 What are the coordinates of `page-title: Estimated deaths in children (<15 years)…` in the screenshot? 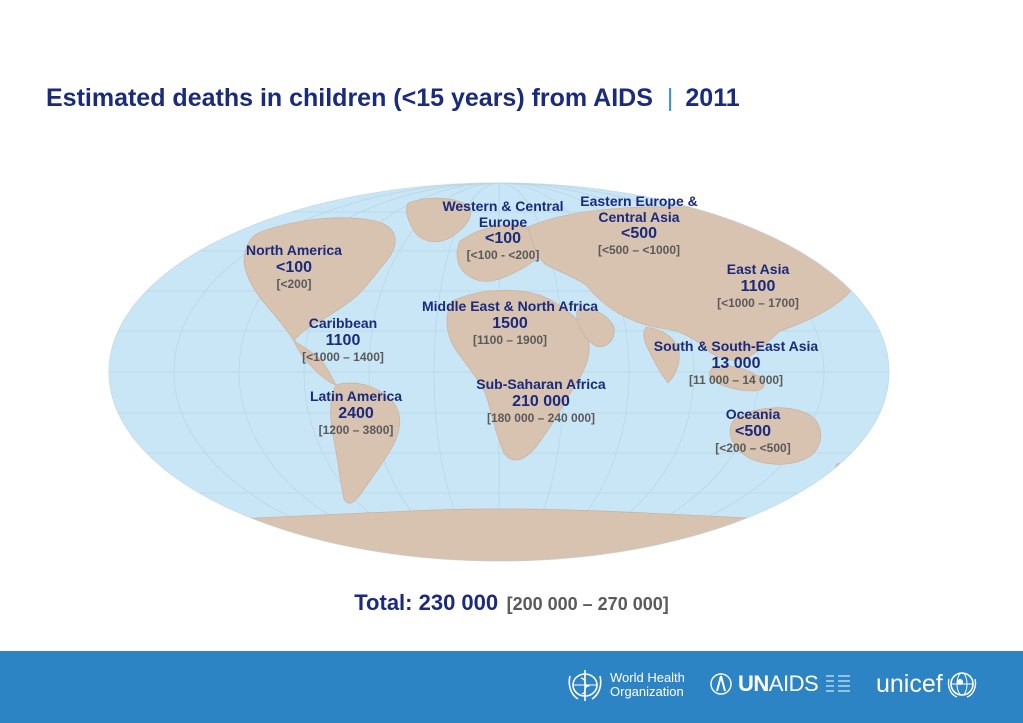 It's located at (393, 98).